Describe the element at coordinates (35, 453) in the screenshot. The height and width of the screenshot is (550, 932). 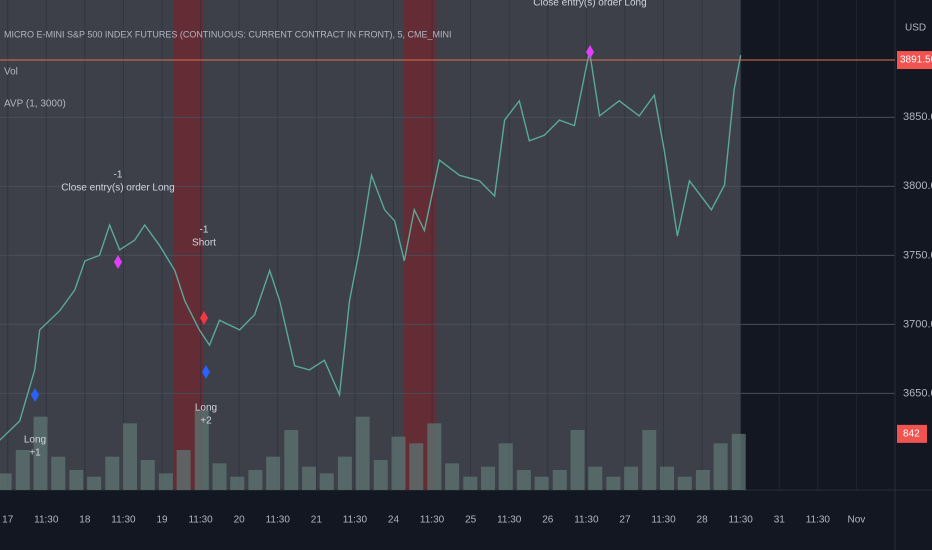
I see `trade-annotation: +1` at that location.